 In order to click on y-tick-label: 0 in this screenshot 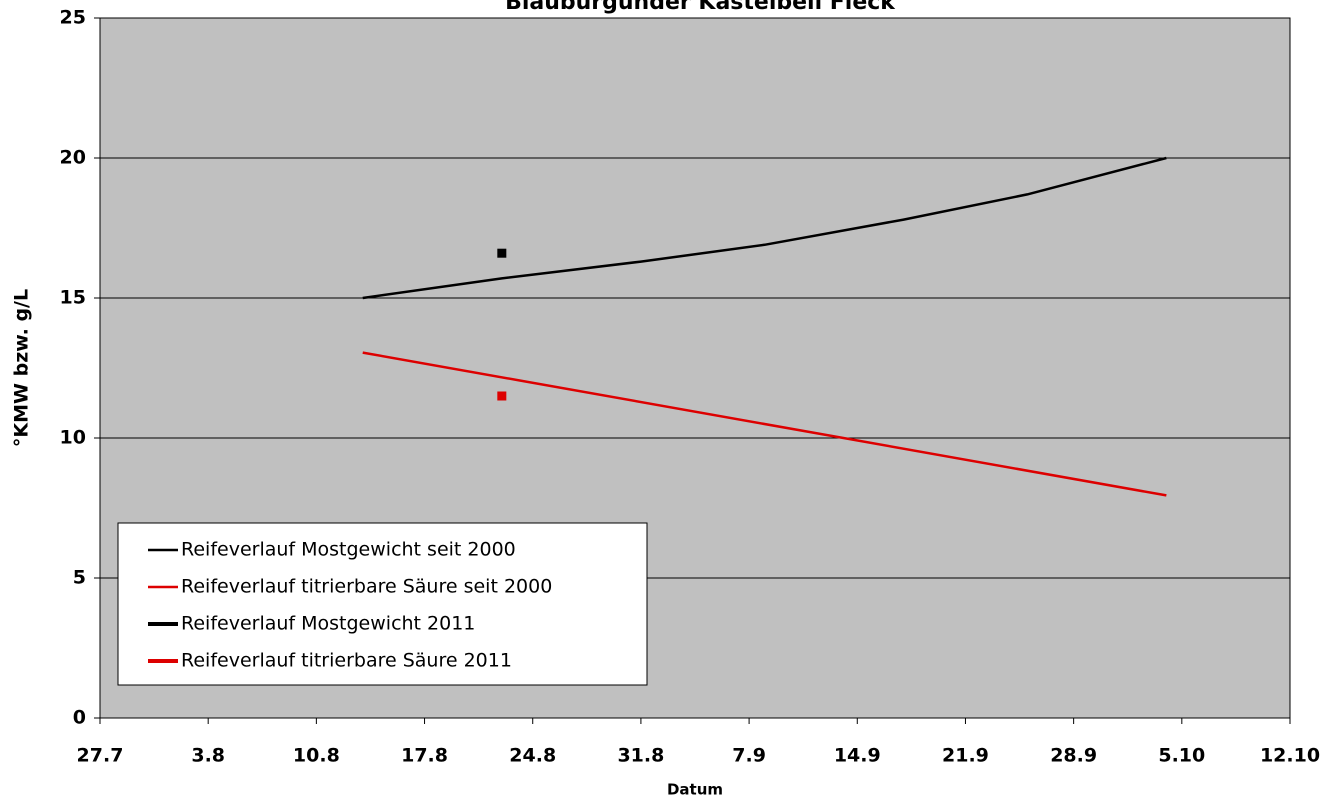, I will do `click(79, 718)`.